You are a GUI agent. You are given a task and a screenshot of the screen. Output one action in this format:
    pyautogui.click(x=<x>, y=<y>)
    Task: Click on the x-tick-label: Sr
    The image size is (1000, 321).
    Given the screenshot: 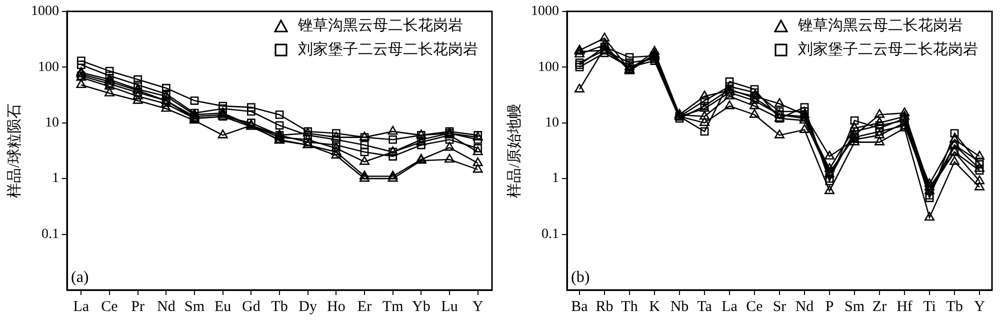 What is the action you would take?
    pyautogui.click(x=779, y=306)
    